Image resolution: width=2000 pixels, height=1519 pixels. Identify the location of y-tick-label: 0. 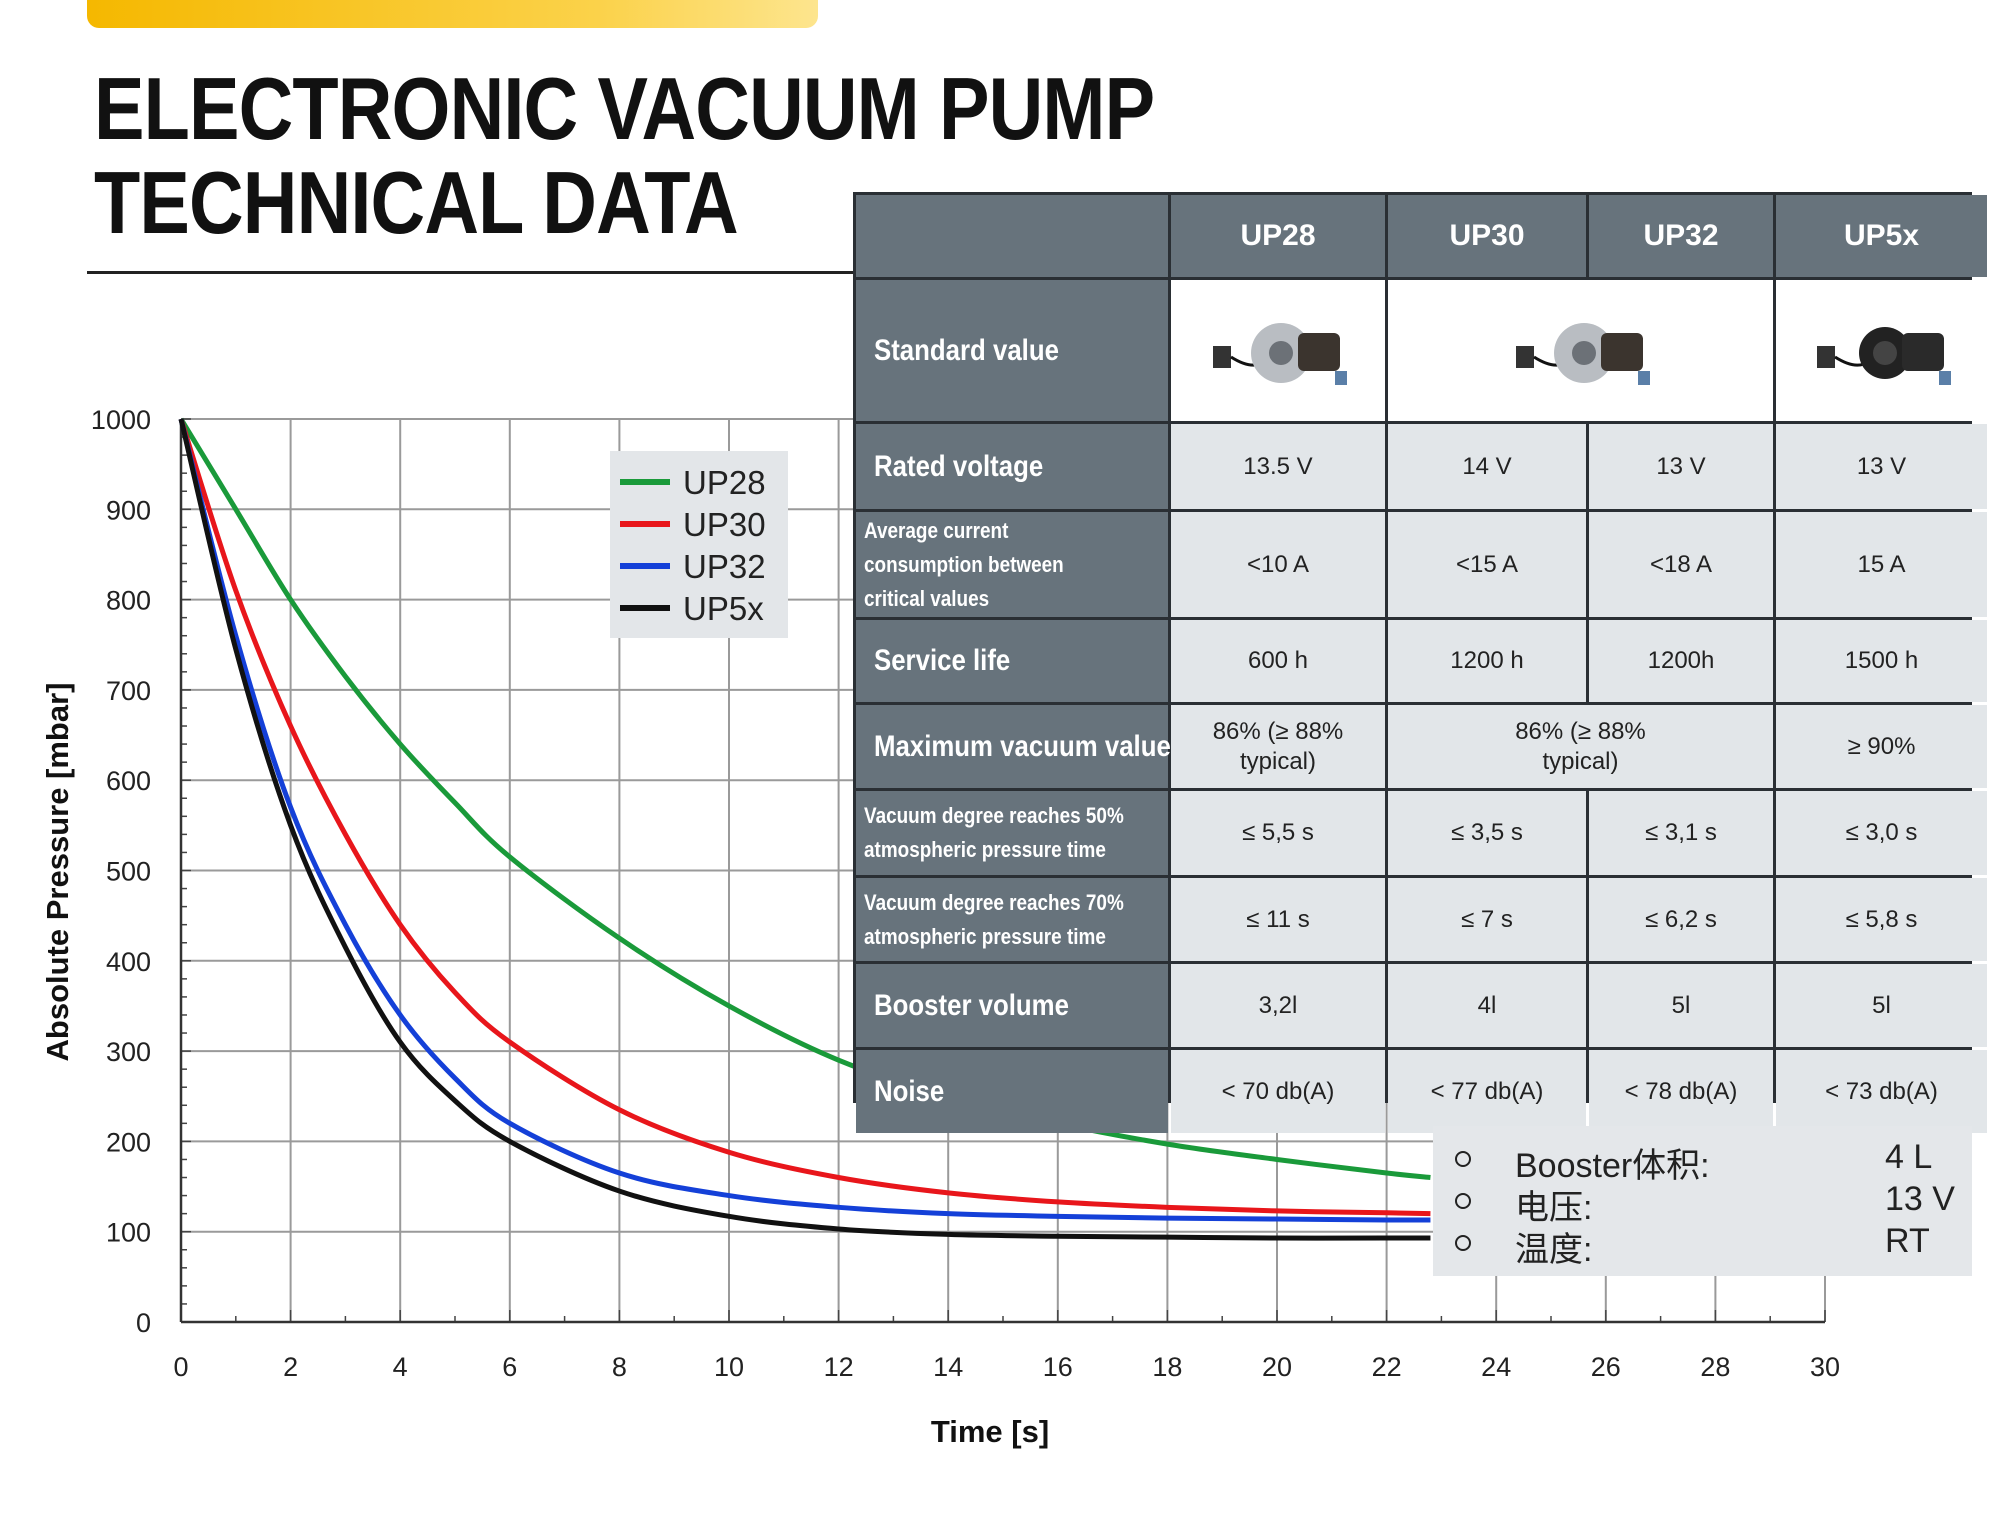
(143, 1323).